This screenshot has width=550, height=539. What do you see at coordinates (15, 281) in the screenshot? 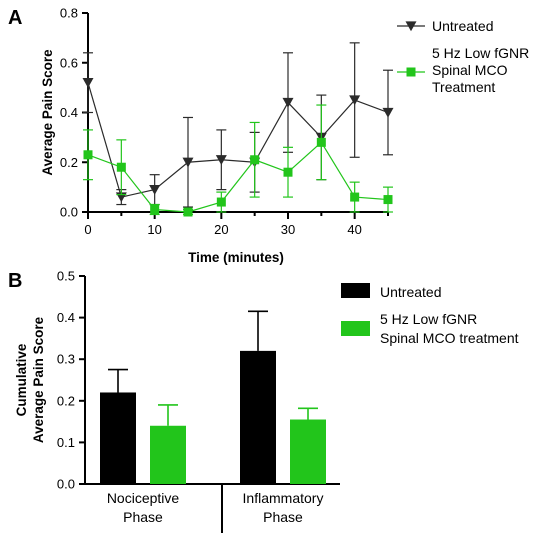
I see `panel-letter-b: B` at bounding box center [15, 281].